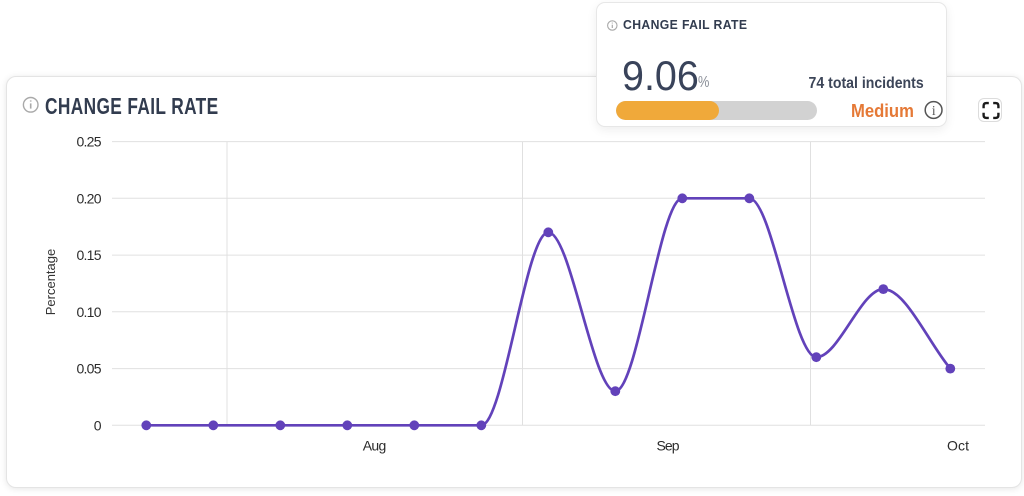 This screenshot has width=1024, height=496. I want to click on svg-text: 0.05, so click(89, 369).